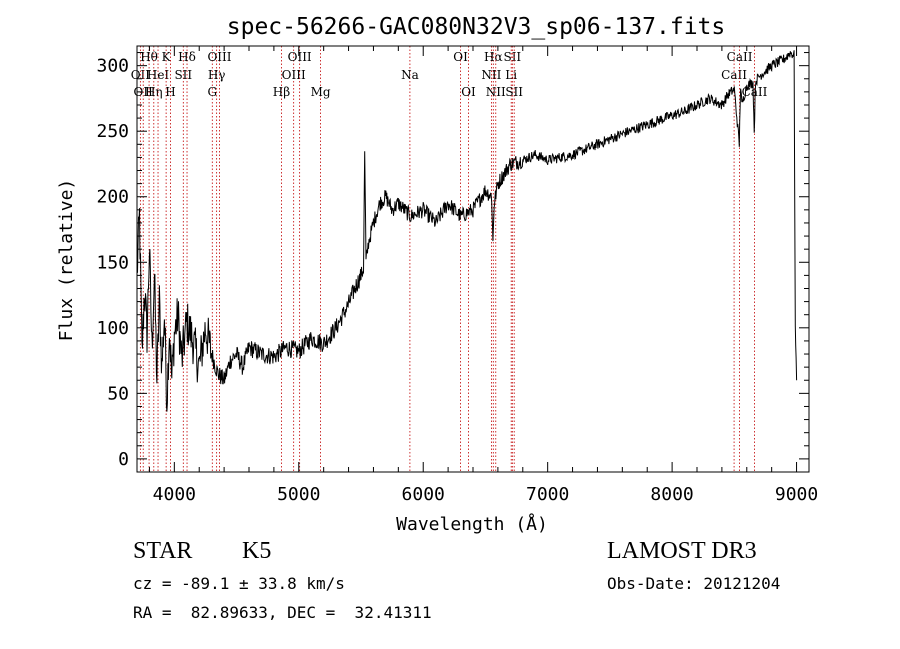 This screenshot has height=649, width=900. What do you see at coordinates (112, 328) in the screenshot?
I see `y-tick-label-100: 100` at bounding box center [112, 328].